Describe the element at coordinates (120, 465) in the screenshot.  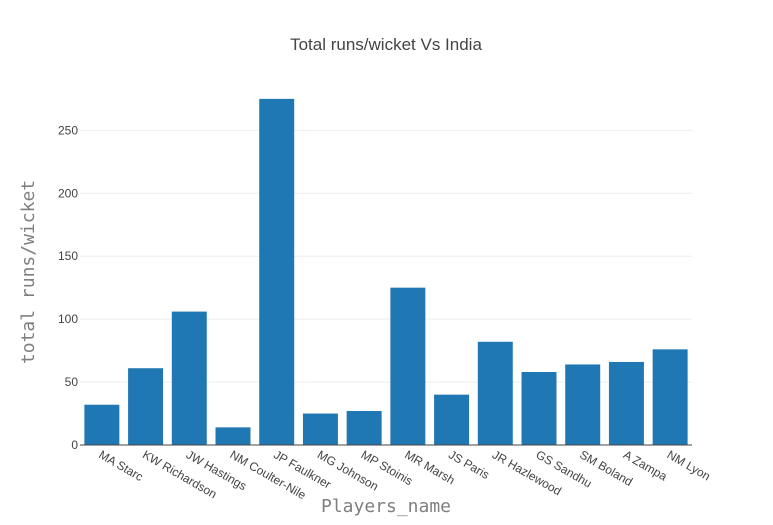
I see `x-tick-label: MA Starc` at that location.